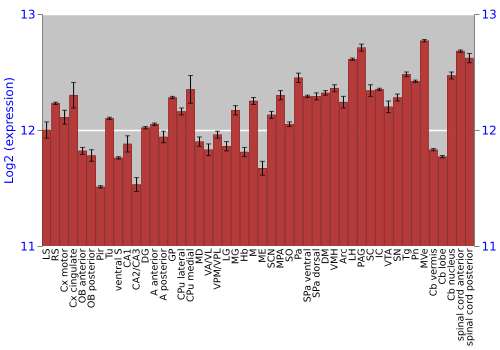 The width and height of the screenshot is (500, 350). Describe the element at coordinates (398, 255) in the screenshot. I see `x-tick-label: SN` at that location.